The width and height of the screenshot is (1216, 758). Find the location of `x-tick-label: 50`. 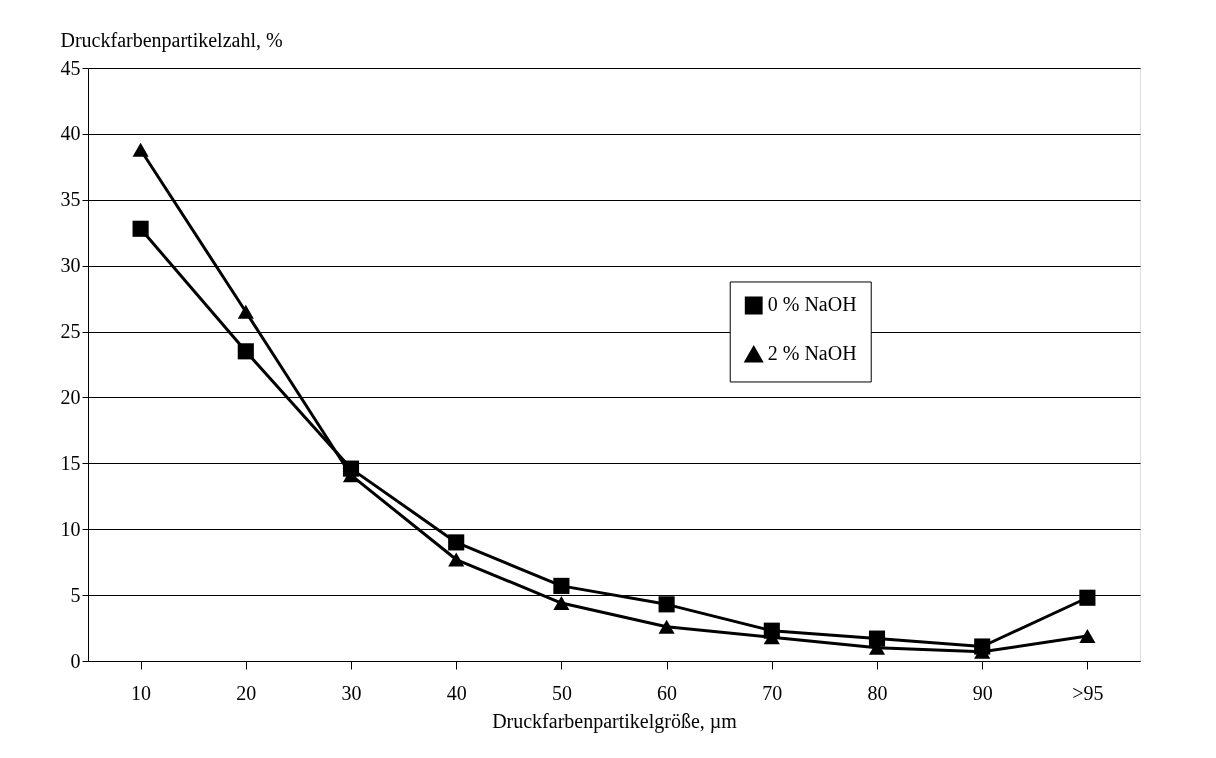

x-tick-label: 50 is located at coordinates (561, 692).